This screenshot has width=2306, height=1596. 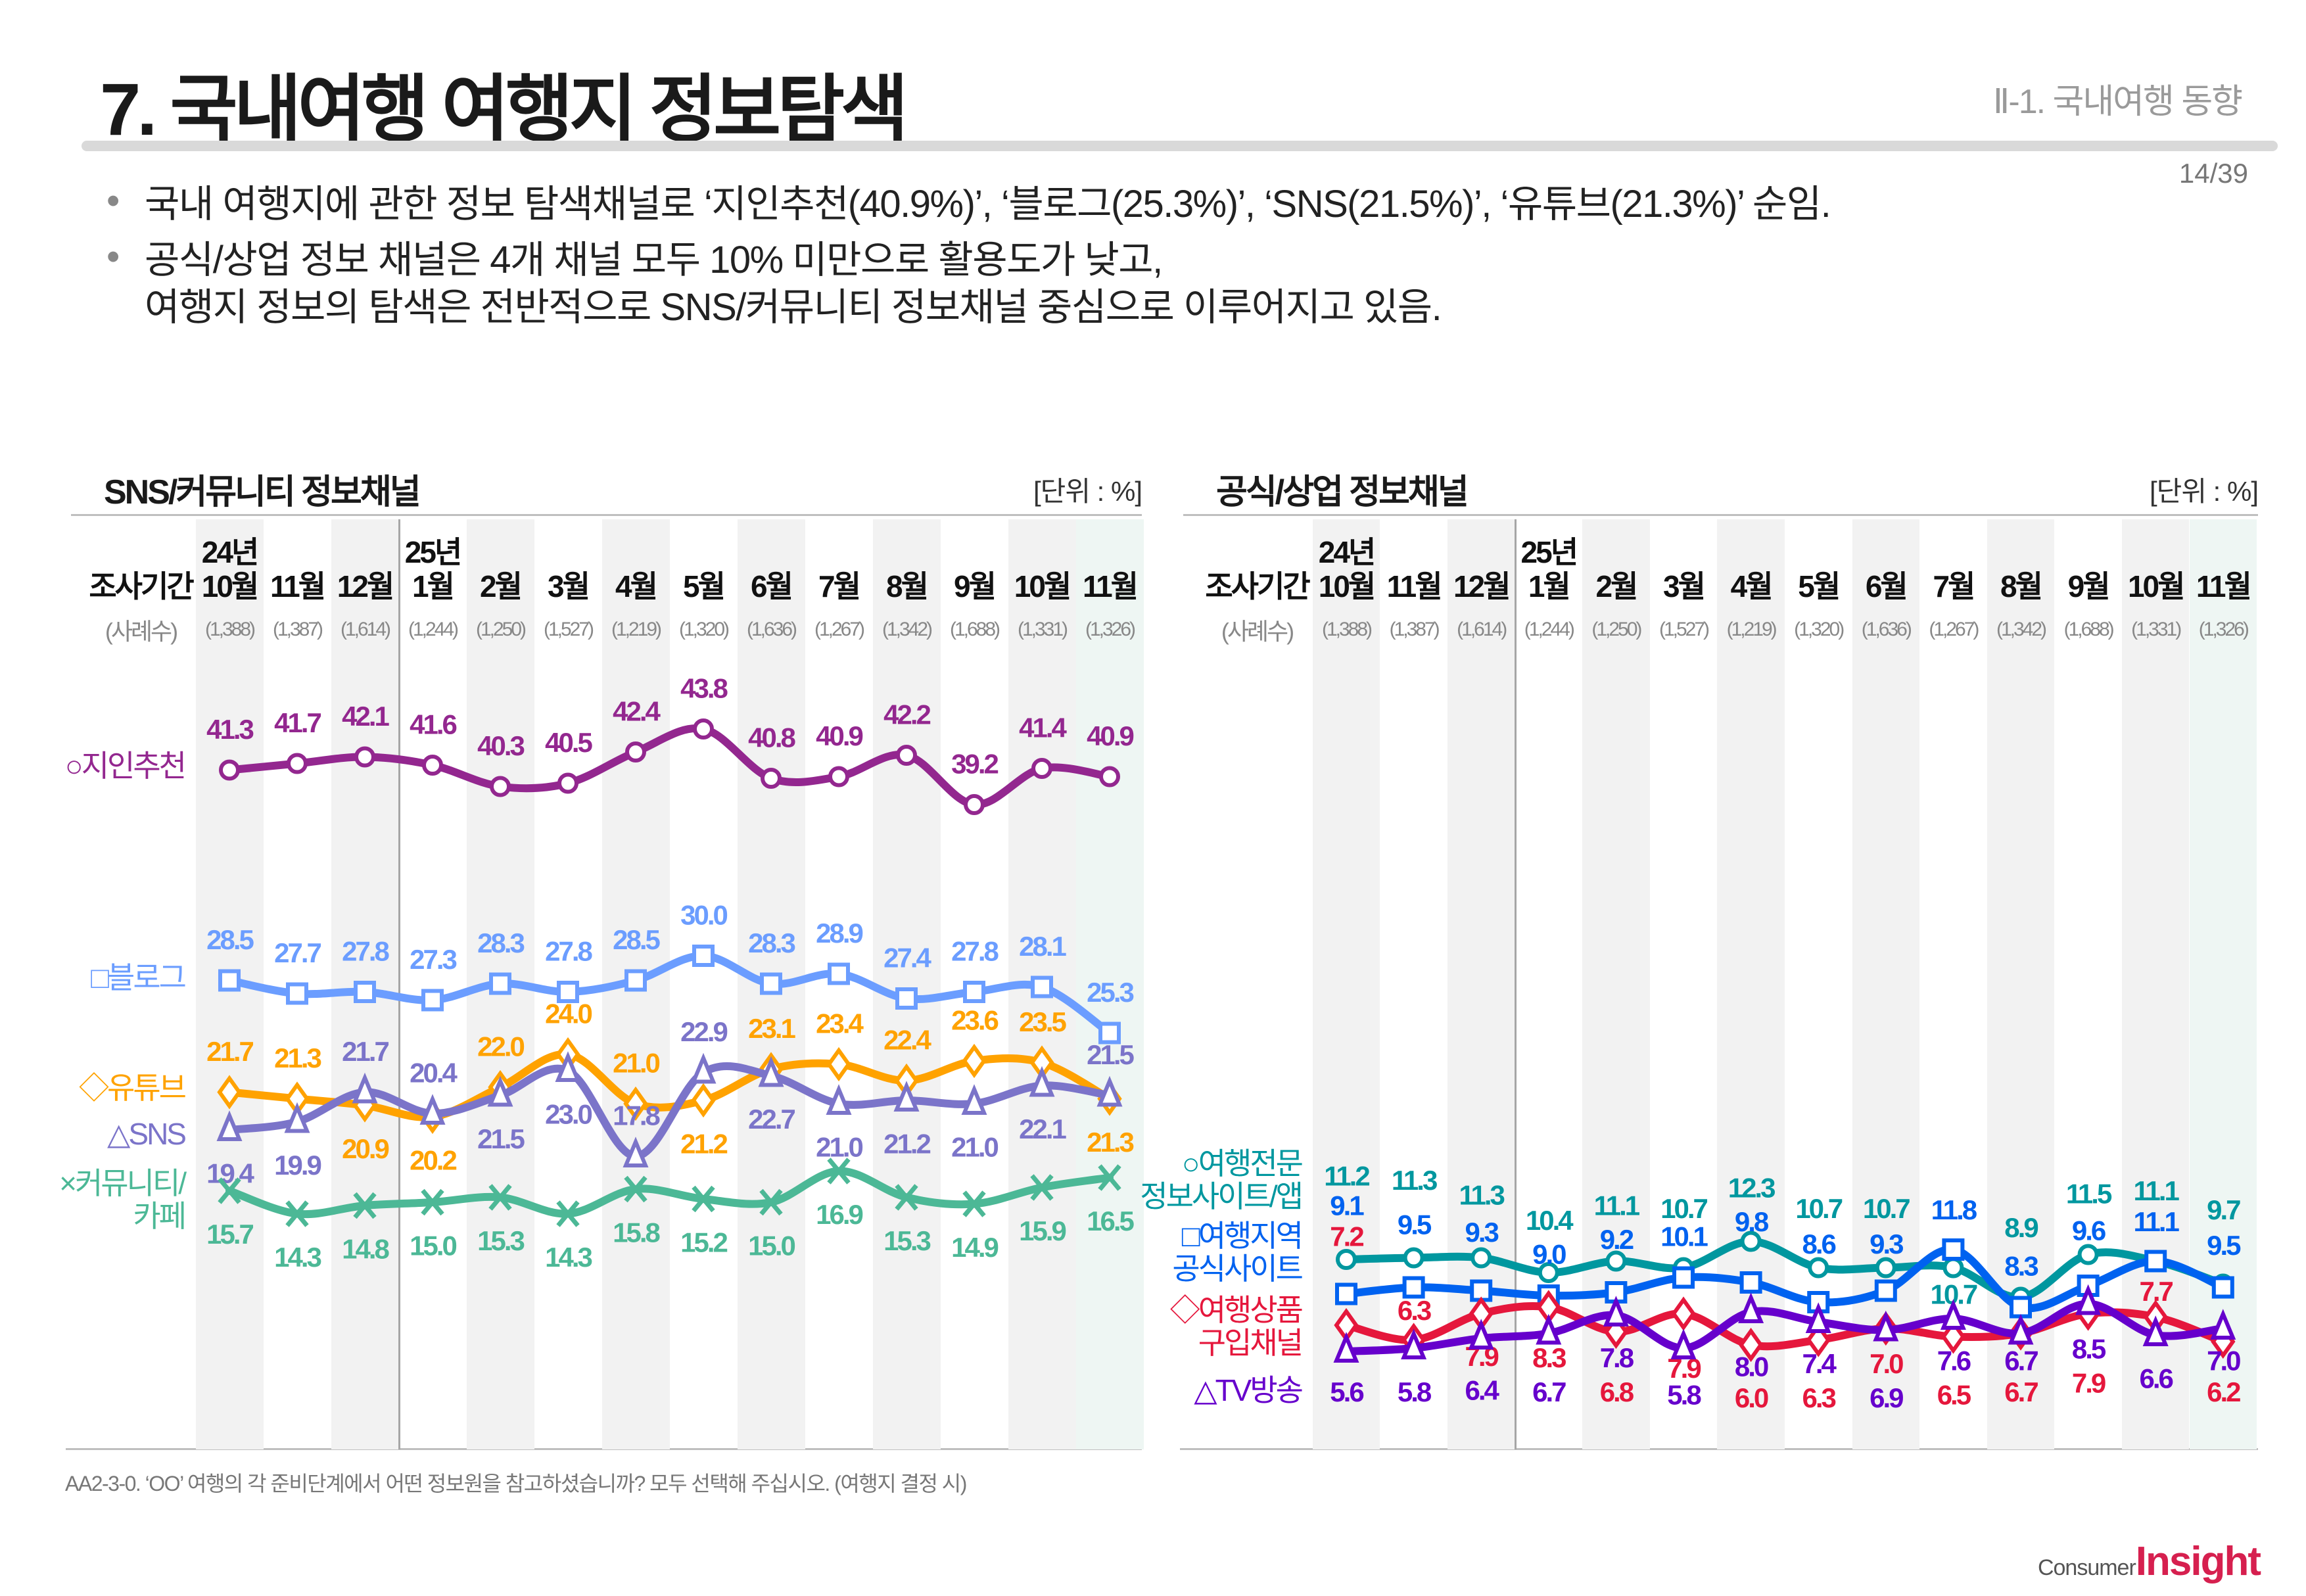 I want to click on legend-label: SNS, so click(x=157, y=1134).